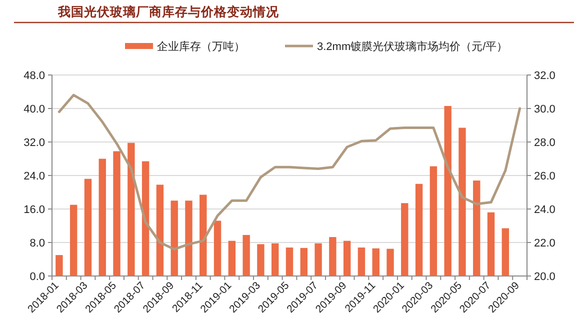 Image resolution: width=576 pixels, height=321 pixels. What do you see at coordinates (34, 110) in the screenshot?
I see `y-tick-label: 40.0` at bounding box center [34, 110].